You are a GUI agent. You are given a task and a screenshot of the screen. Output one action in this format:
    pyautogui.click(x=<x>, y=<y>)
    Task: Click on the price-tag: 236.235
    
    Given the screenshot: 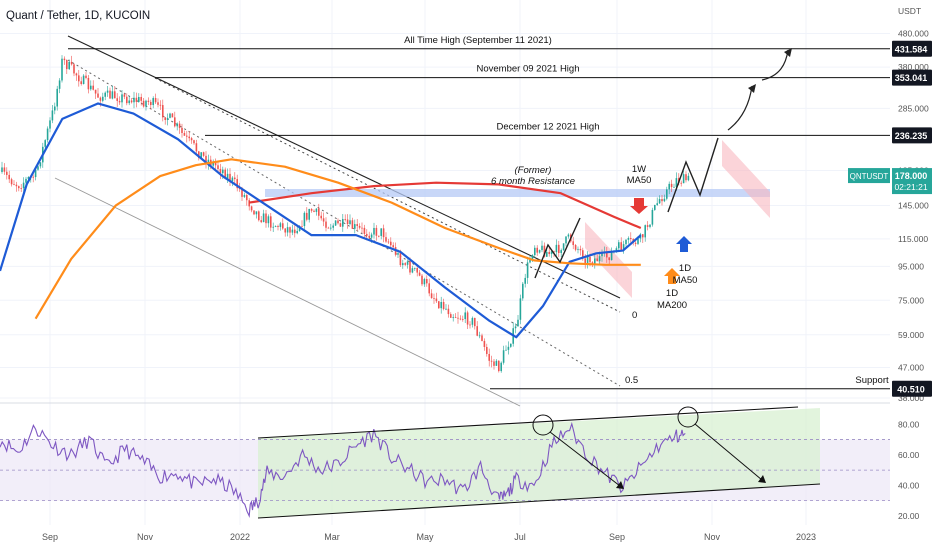 What is the action you would take?
    pyautogui.click(x=912, y=135)
    